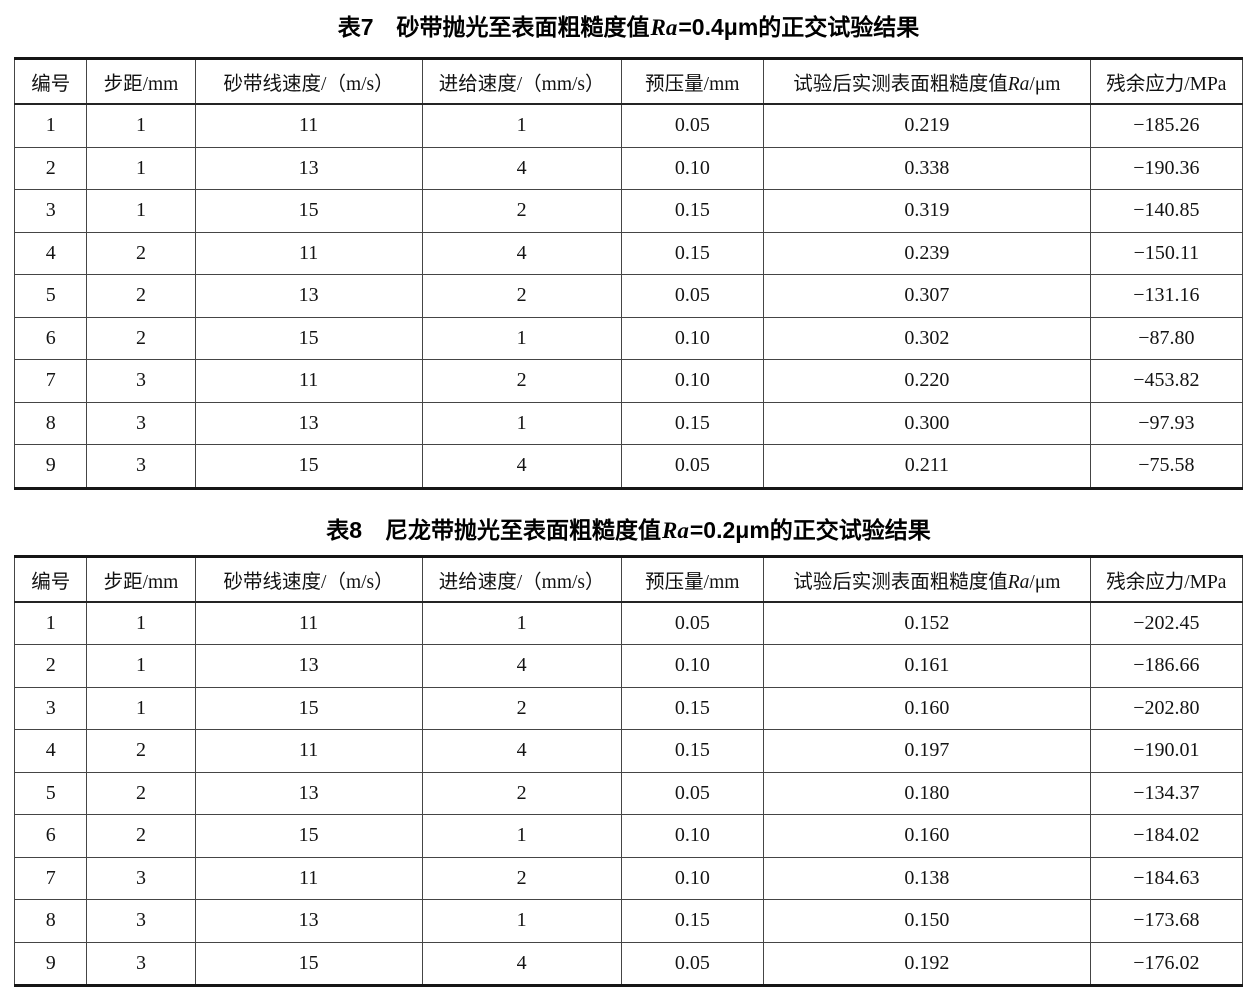 The image size is (1257, 987). Describe the element at coordinates (521, 579) in the screenshot. I see `column-header: 进给速度/（mm/s）` at that location.